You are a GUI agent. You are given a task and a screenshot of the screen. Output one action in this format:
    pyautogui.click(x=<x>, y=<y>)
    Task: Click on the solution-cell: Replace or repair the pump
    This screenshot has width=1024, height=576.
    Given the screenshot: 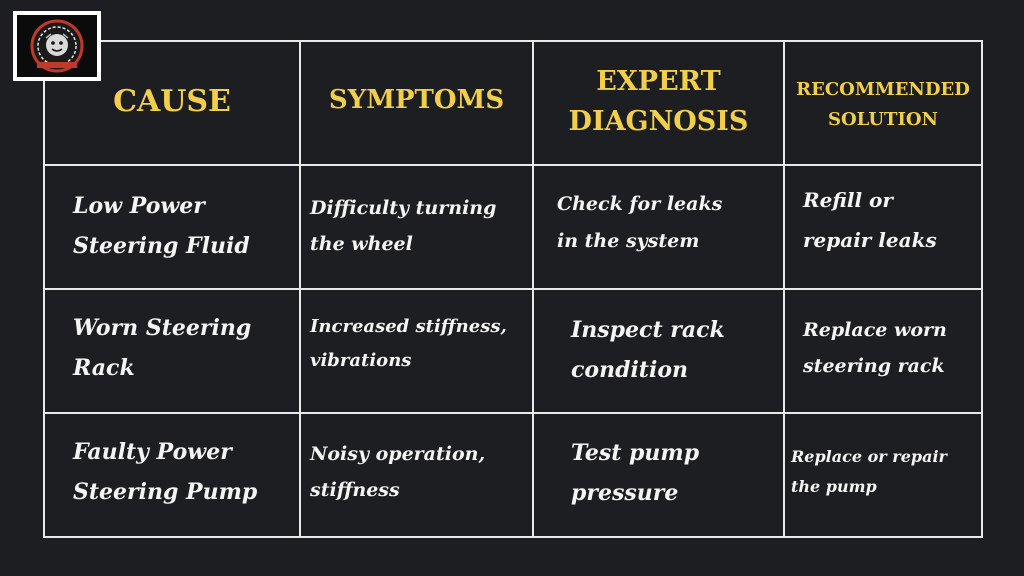 What is the action you would take?
    pyautogui.click(x=883, y=475)
    